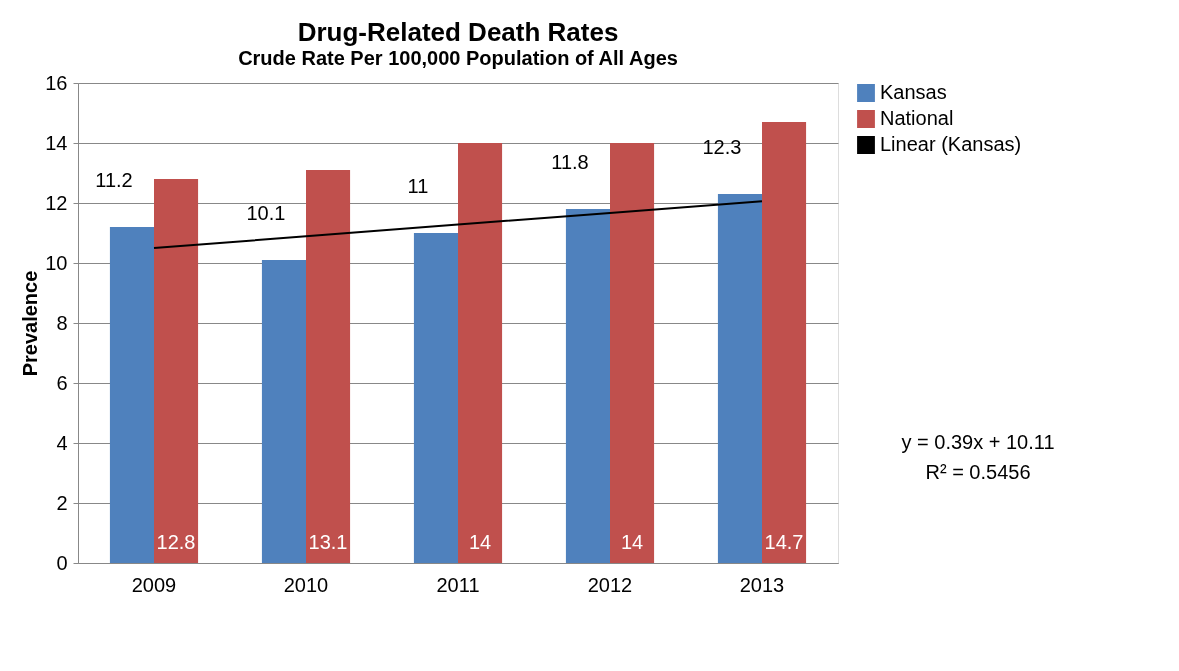 This screenshot has width=1179, height=671. What do you see at coordinates (784, 542) in the screenshot?
I see `data-label: 14.7` at bounding box center [784, 542].